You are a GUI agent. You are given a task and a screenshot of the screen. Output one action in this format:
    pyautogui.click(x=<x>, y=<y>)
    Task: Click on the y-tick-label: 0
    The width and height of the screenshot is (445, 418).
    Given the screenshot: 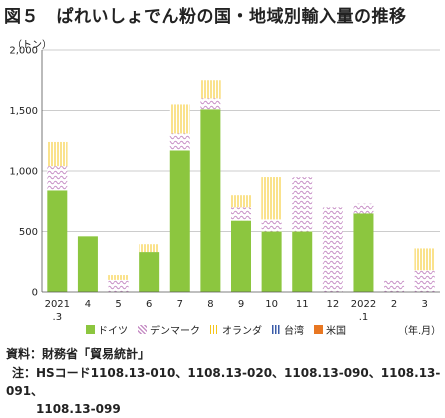 What is the action you would take?
    pyautogui.click(x=35, y=293)
    